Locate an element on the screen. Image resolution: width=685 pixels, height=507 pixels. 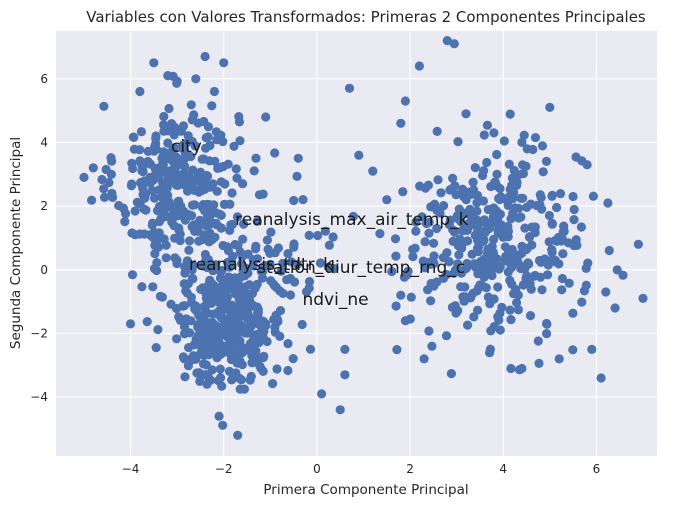
y-tick-label: 6 is located at coordinates (44, 79).